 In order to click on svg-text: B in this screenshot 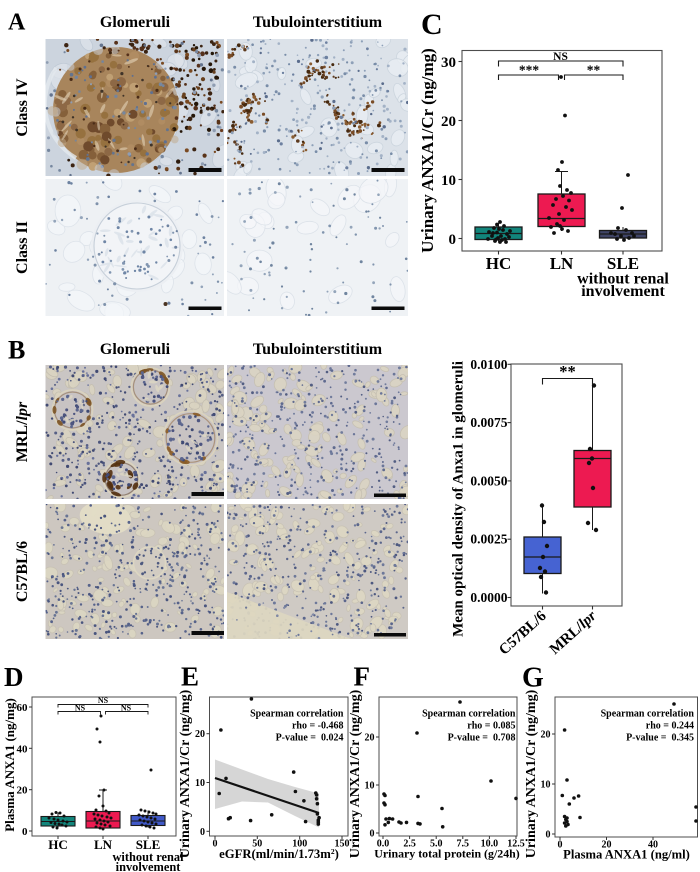, I will do `click(16, 350)`.